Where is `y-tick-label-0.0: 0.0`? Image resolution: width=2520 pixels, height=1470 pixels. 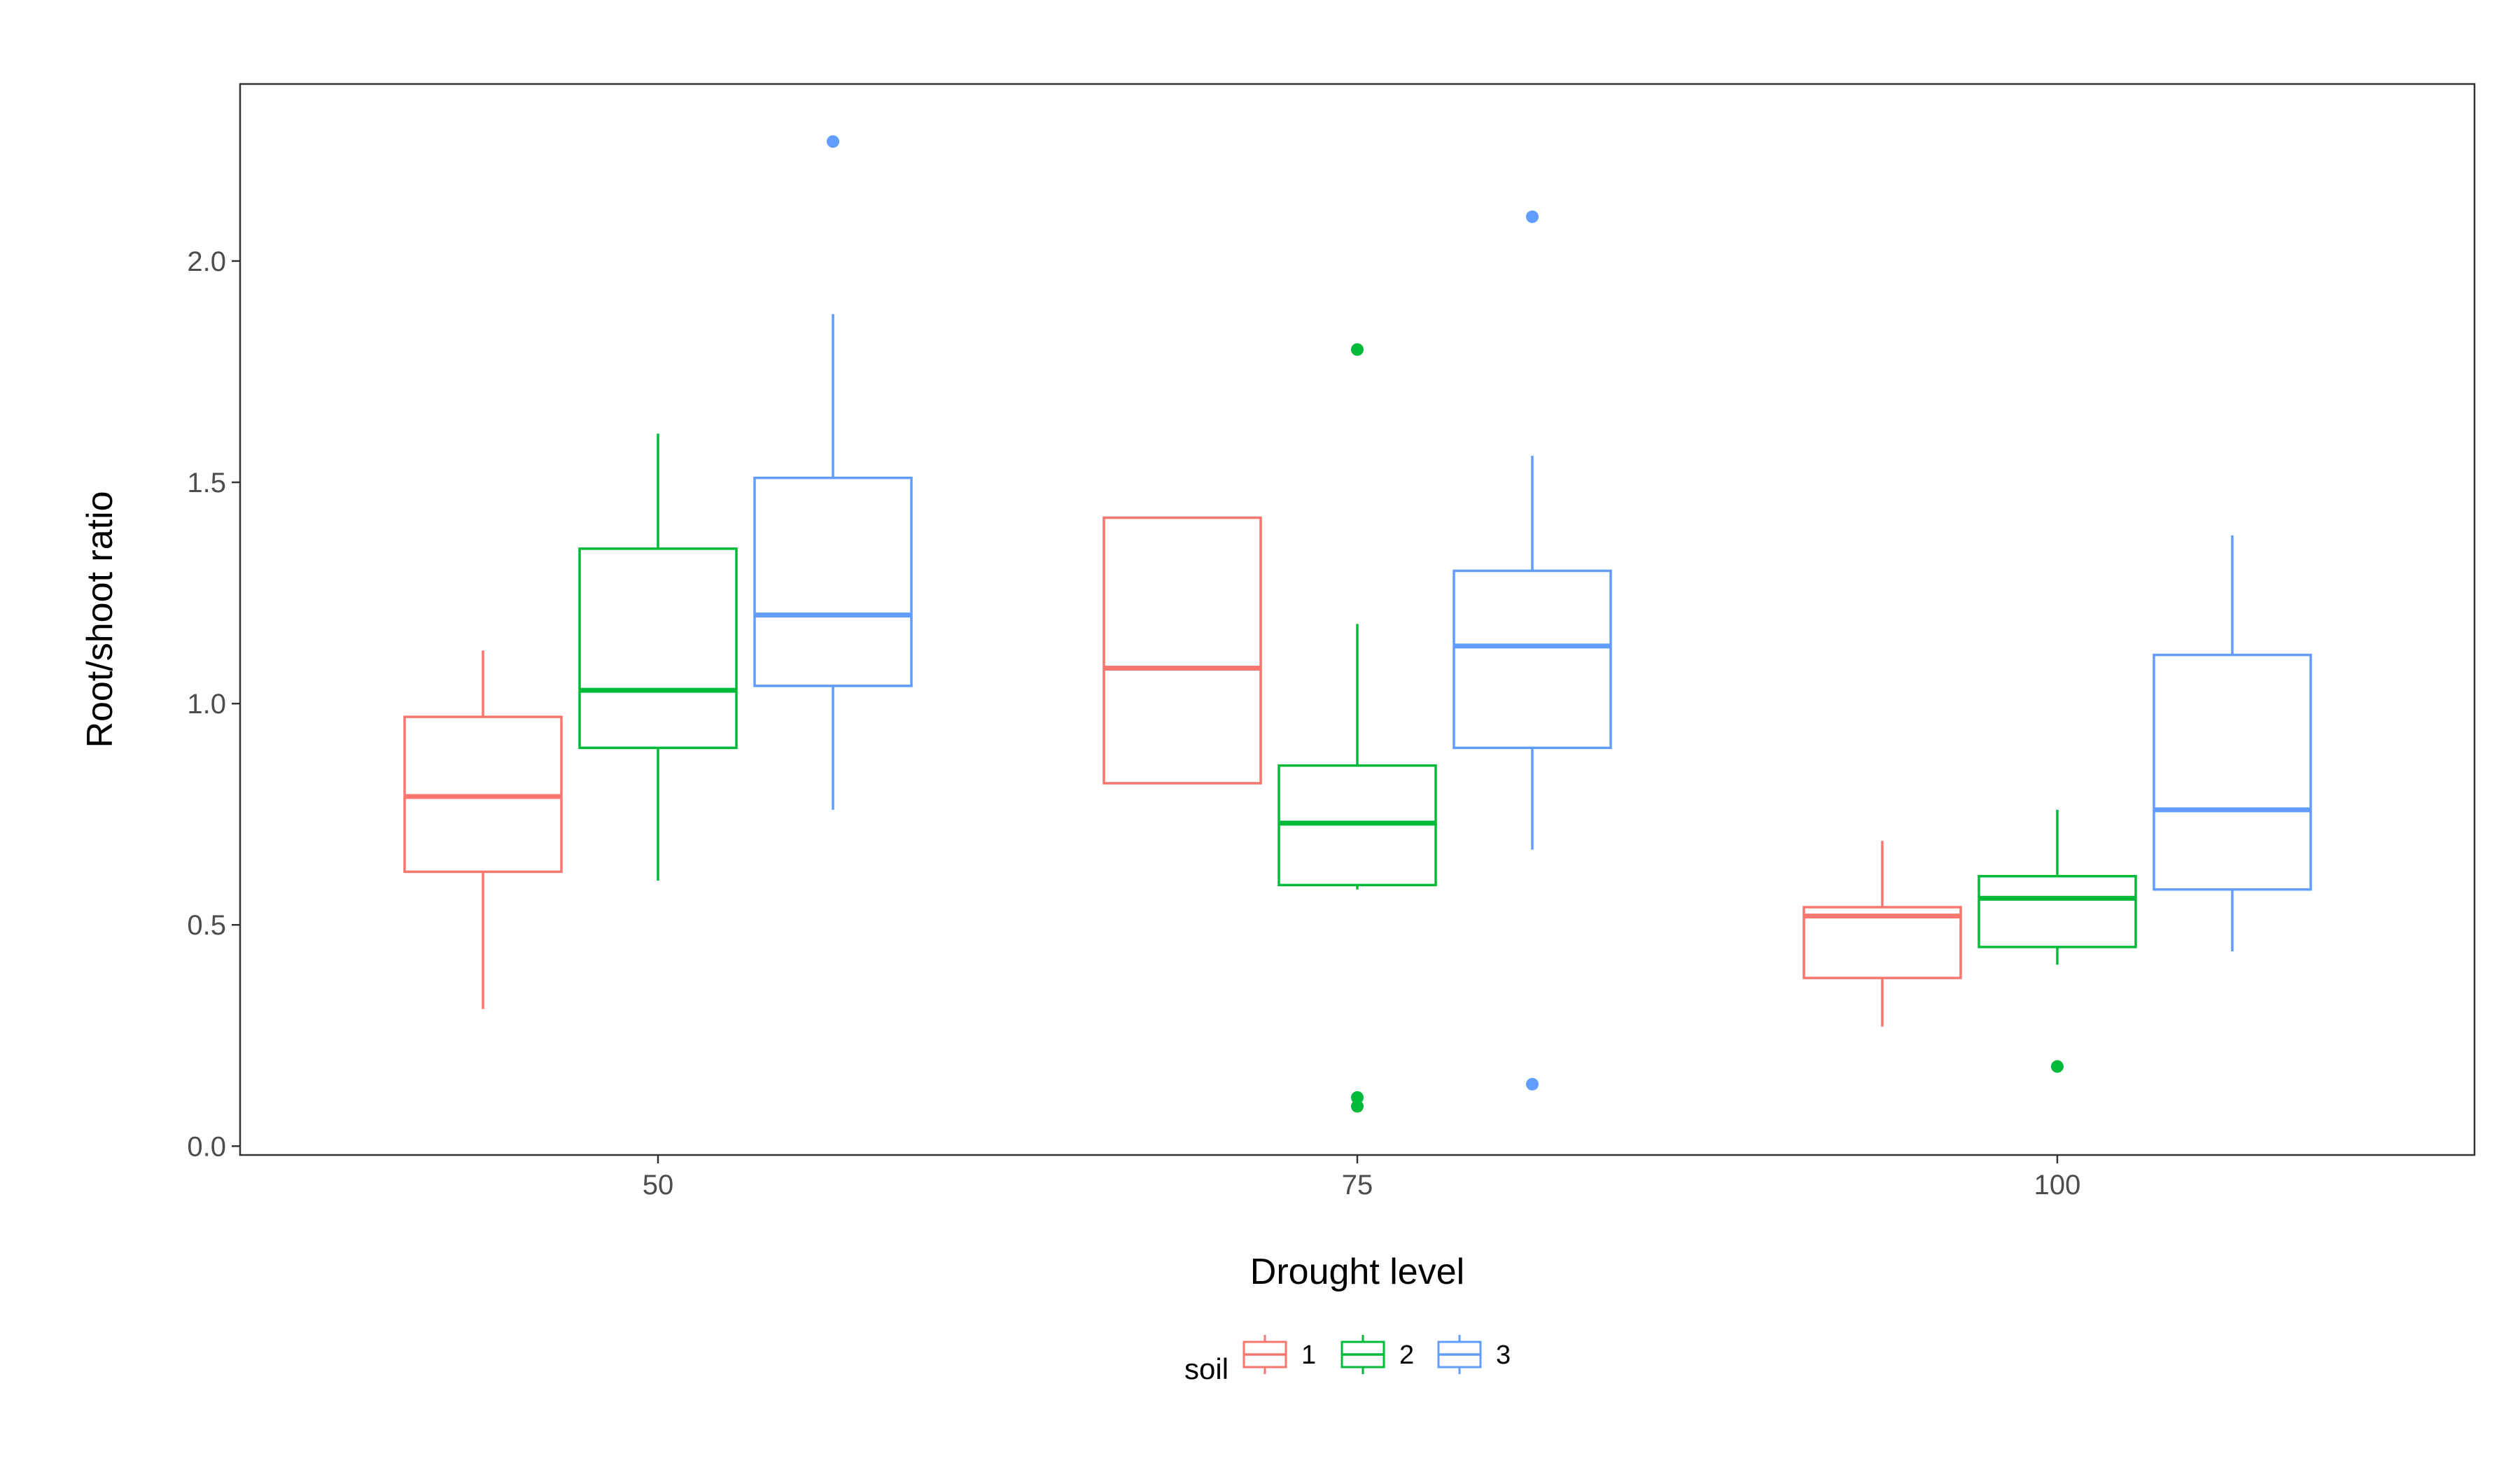
y-tick-label-0.0: 0.0 is located at coordinates (206, 1146).